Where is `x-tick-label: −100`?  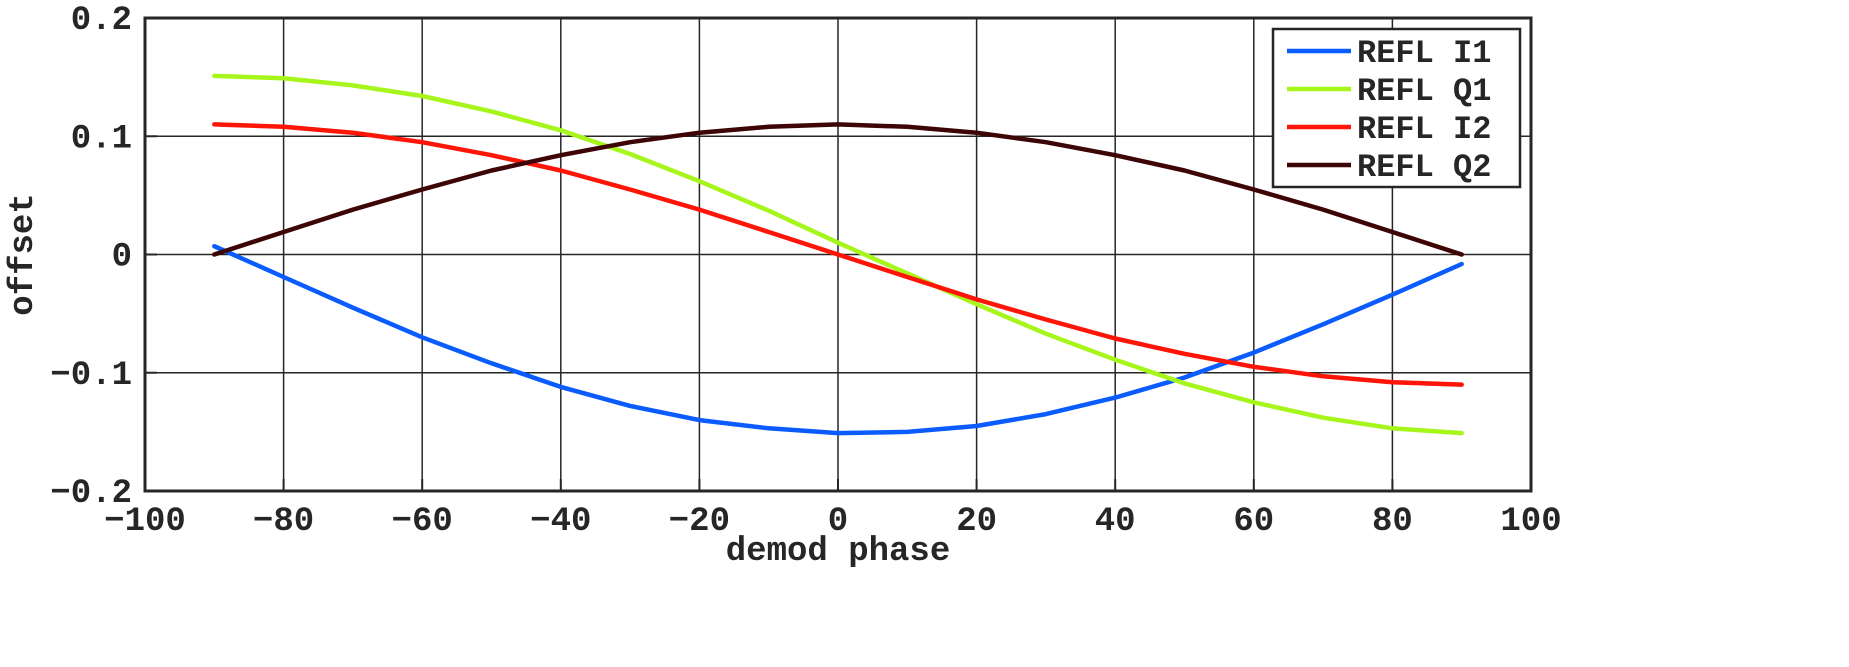 x-tick-label: −100 is located at coordinates (145, 522).